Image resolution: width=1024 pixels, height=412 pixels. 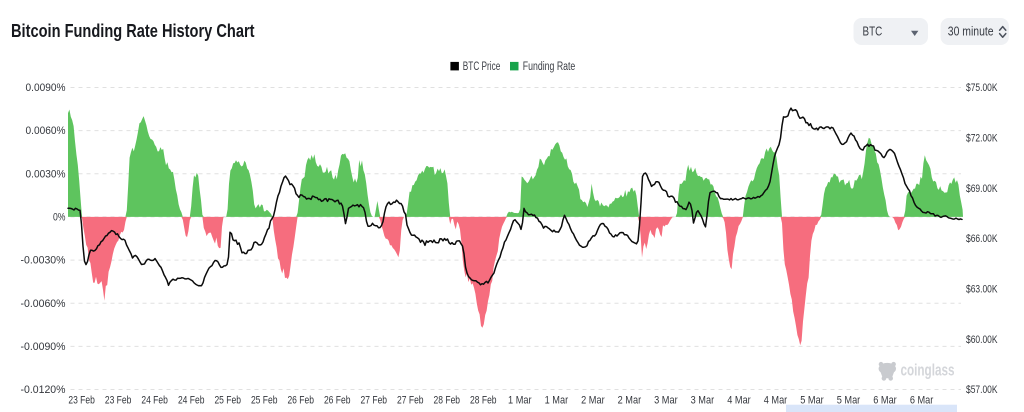 What do you see at coordinates (549, 67) in the screenshot?
I see `svg-text: Funding Rate` at bounding box center [549, 67].